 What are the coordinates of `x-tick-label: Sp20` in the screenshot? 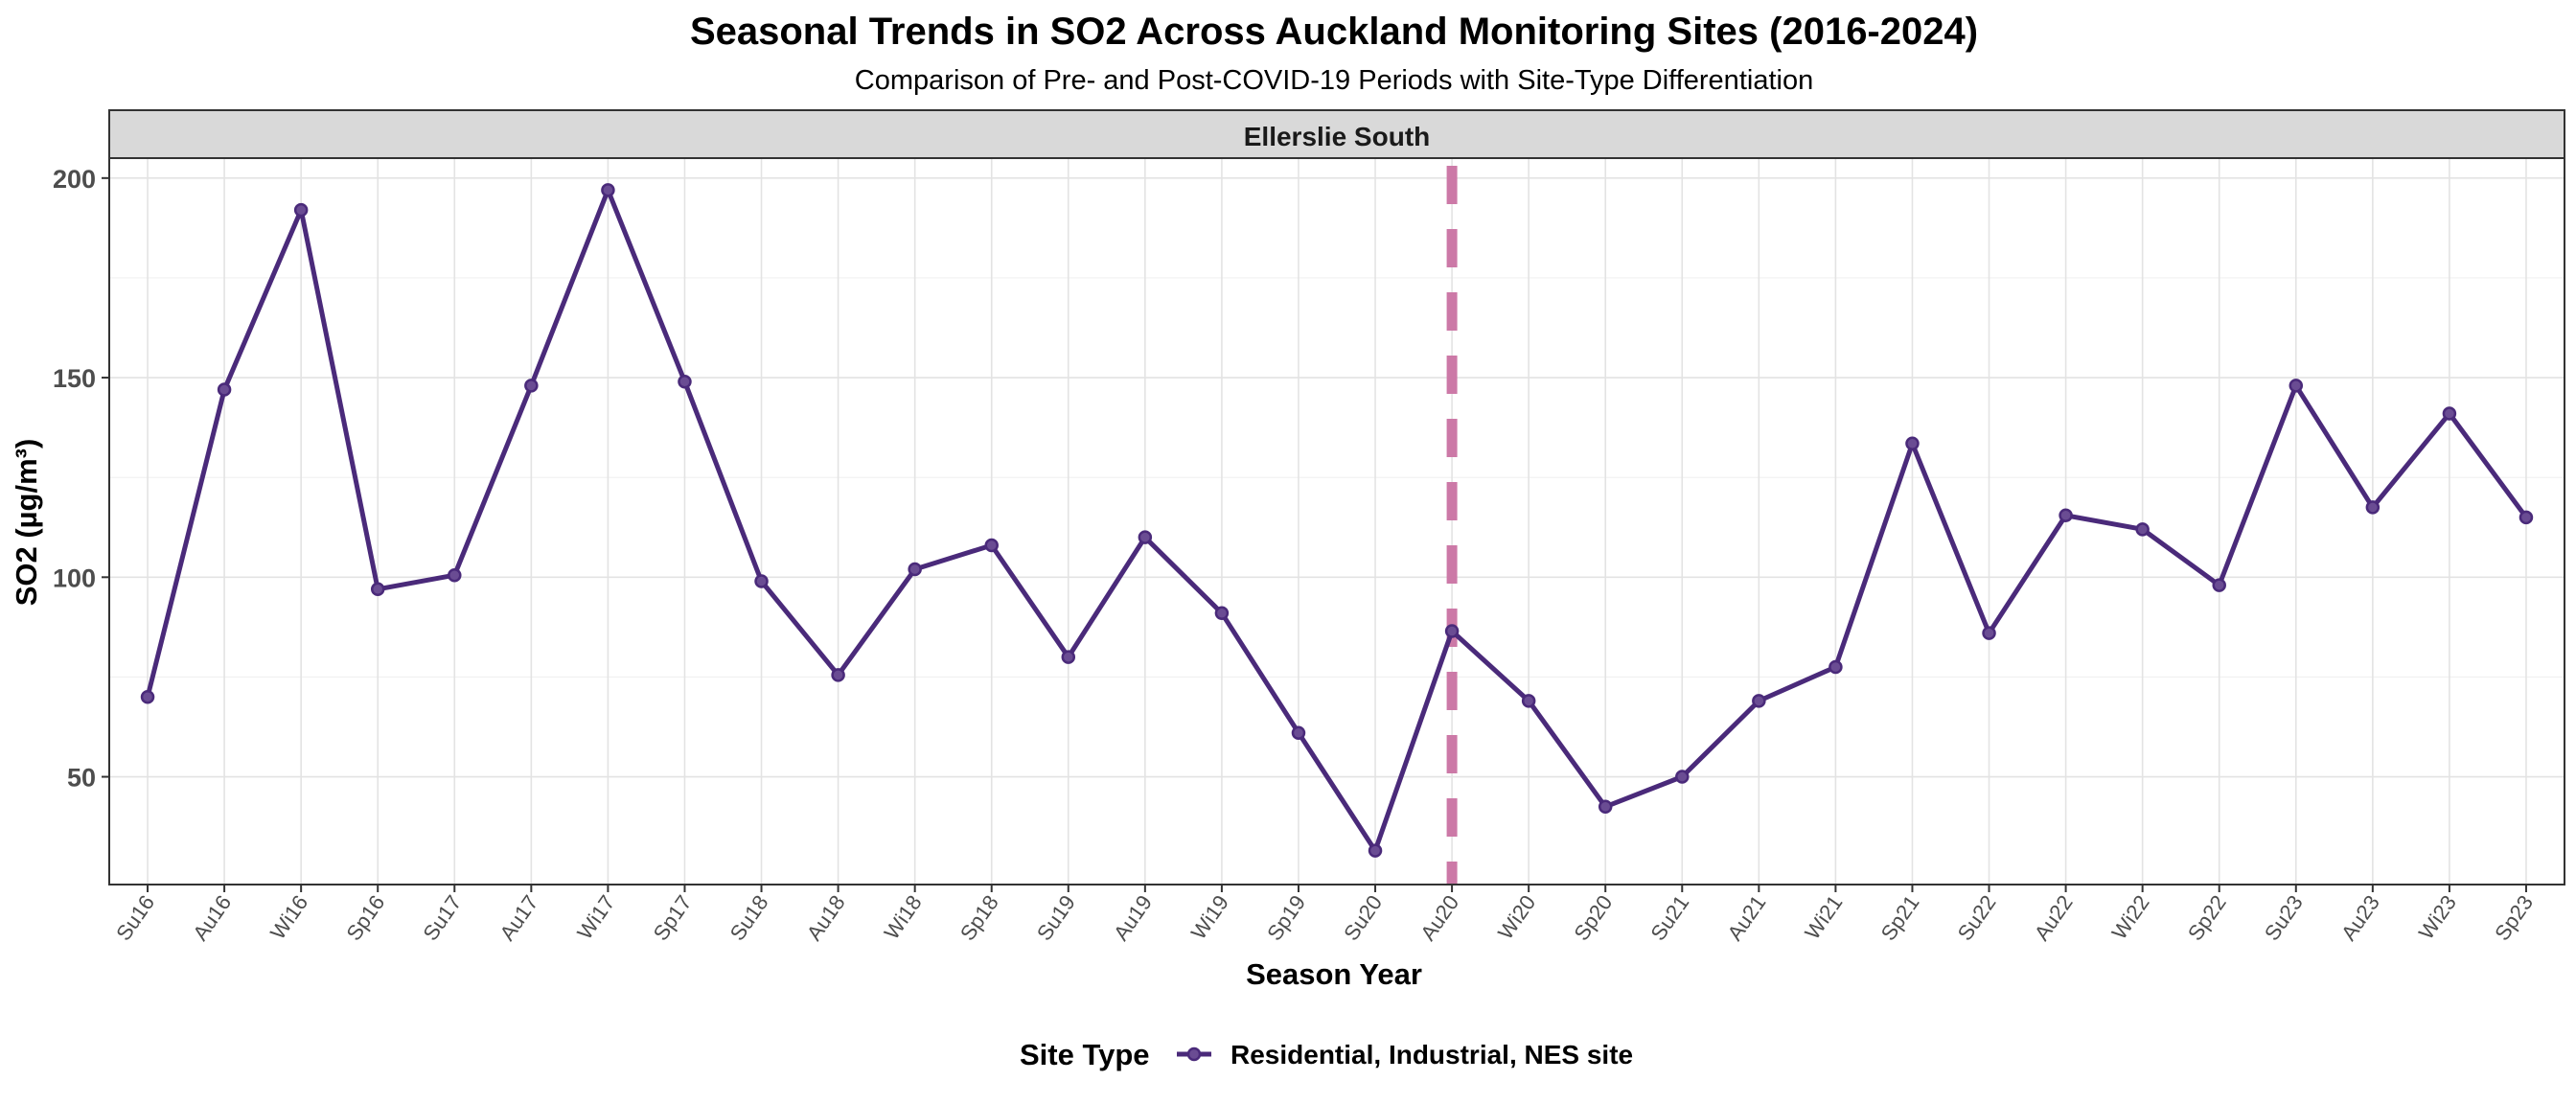 It's located at (1593, 918).